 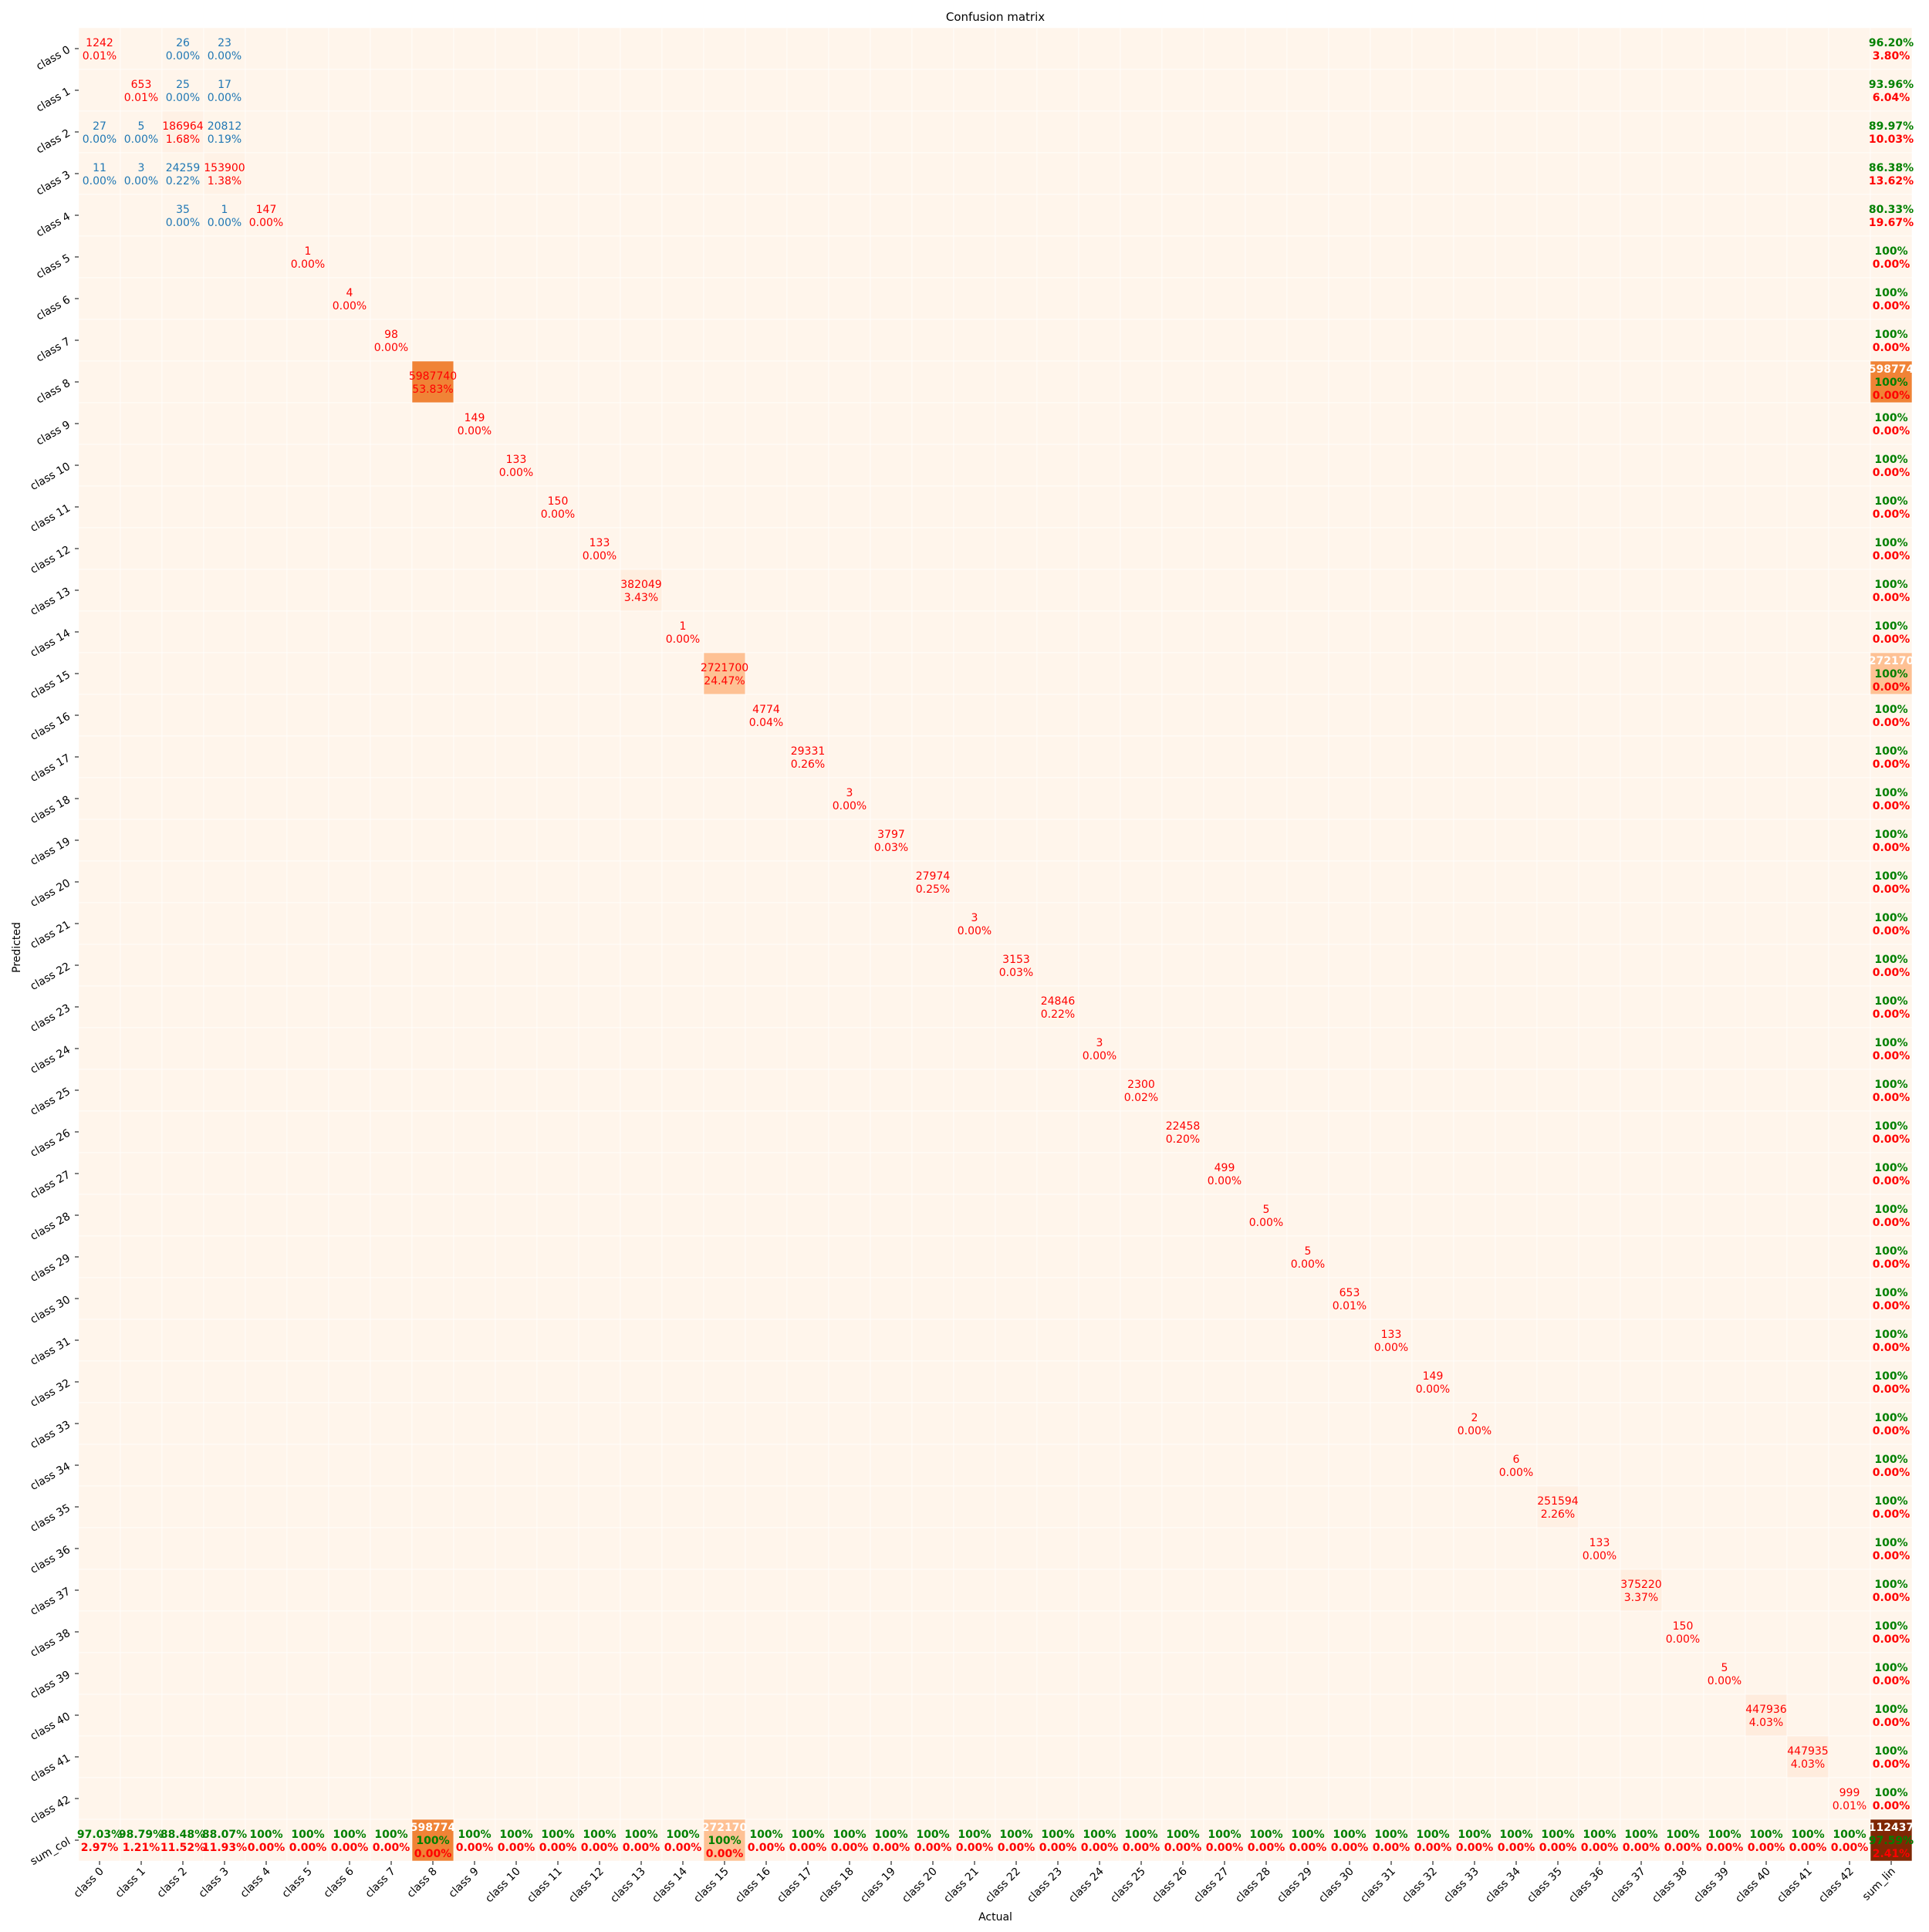 What do you see at coordinates (974, 918) in the screenshot?
I see `diagonal-count-label: 3` at bounding box center [974, 918].